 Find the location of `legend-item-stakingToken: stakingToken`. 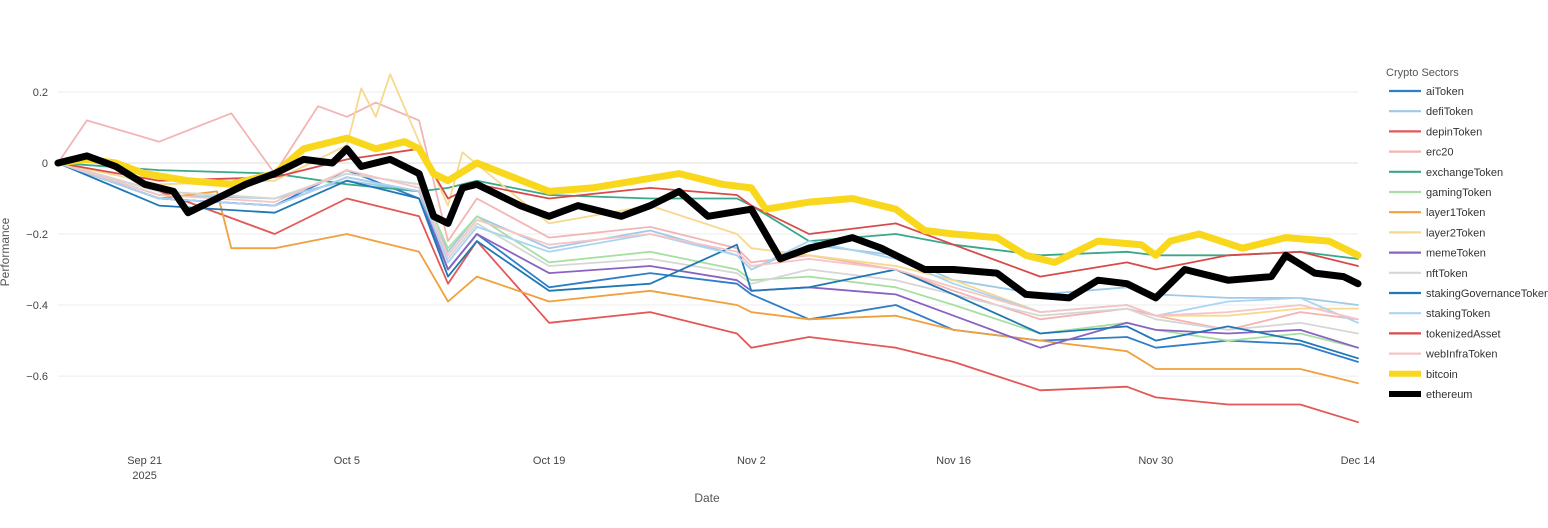

legend-item-stakingToken: stakingToken is located at coordinates (1439, 314).